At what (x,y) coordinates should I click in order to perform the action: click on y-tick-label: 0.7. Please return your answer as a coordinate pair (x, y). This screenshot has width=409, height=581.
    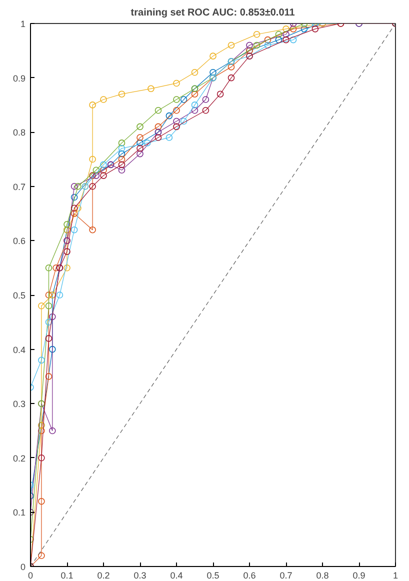
    Looking at the image, I should click on (19, 187).